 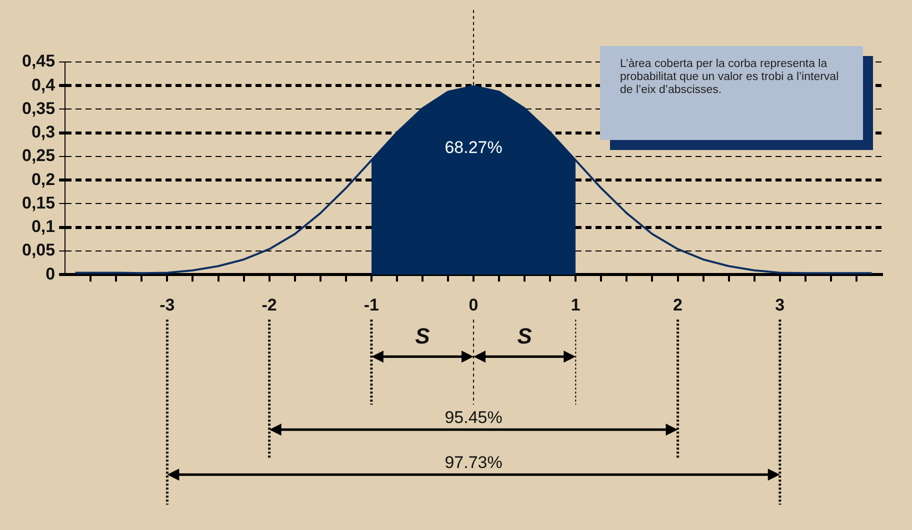 What do you see at coordinates (678, 304) in the screenshot?
I see `x-tick-label: 2` at bounding box center [678, 304].